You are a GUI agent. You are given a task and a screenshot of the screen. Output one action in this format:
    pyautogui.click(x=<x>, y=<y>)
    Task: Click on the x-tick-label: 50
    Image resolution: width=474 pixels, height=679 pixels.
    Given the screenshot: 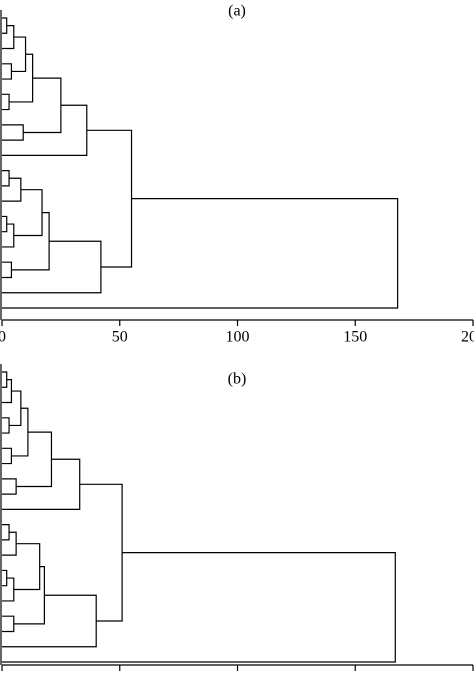 What is the action you would take?
    pyautogui.click(x=120, y=337)
    